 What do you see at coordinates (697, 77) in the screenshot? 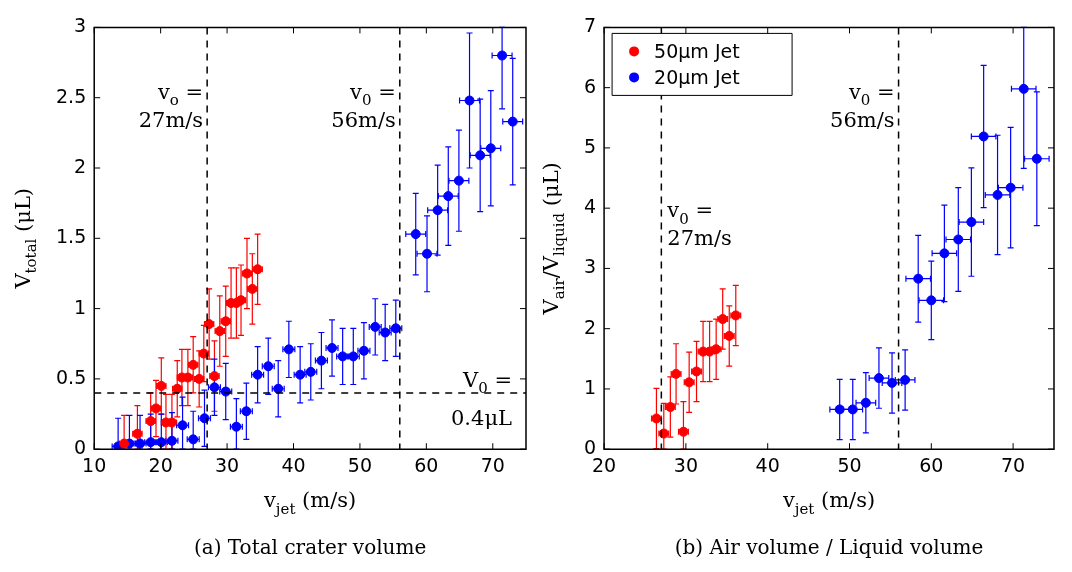
I see `legend-label: 20μm Jet` at bounding box center [697, 77].